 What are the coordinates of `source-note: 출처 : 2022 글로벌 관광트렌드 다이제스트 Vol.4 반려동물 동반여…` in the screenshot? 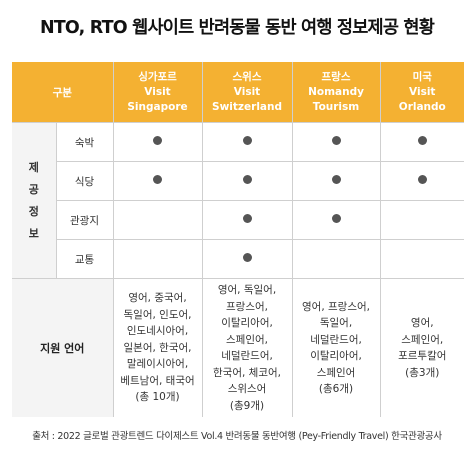 It's located at (237, 436).